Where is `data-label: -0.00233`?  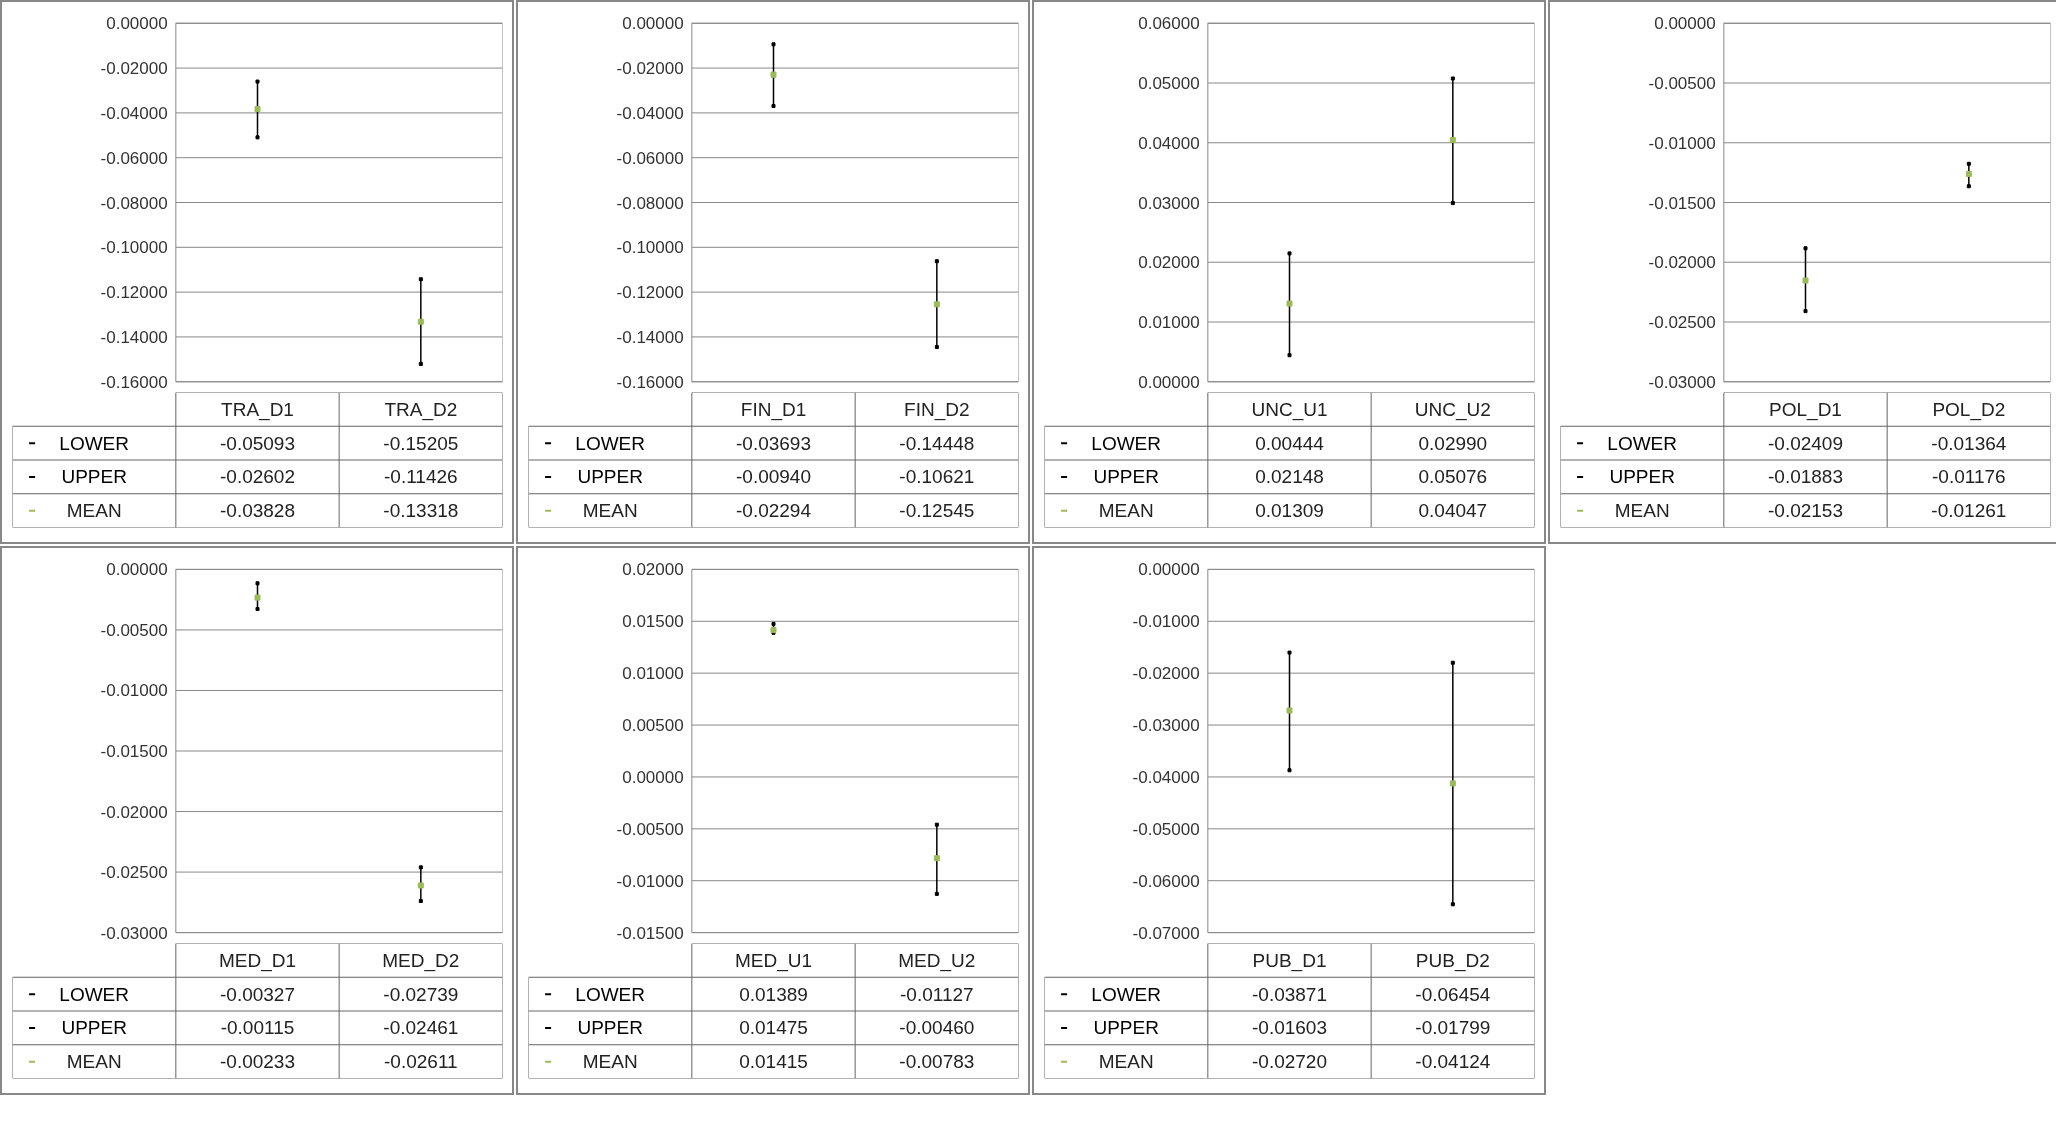
data-label: -0.00233 is located at coordinates (258, 1062).